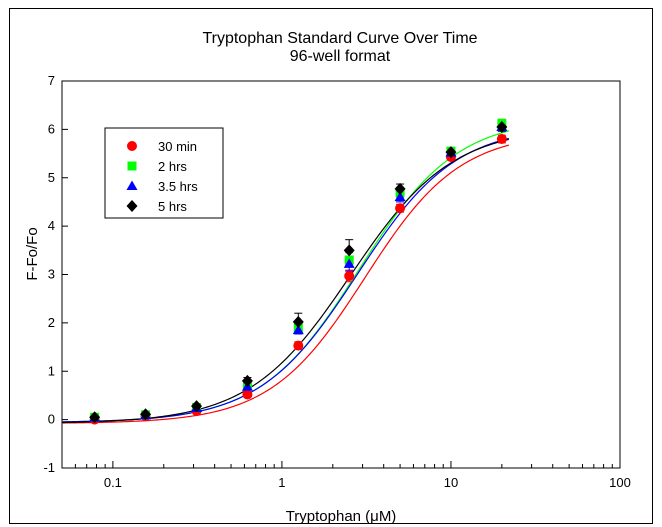  Describe the element at coordinates (51, 322) in the screenshot. I see `y-tick-label: 2` at that location.